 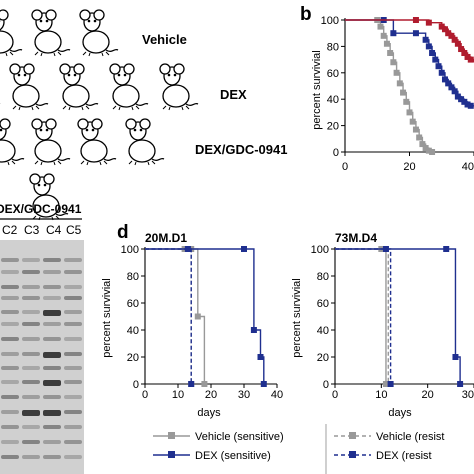 I want to click on legend-label: DEX (sensitive), so click(x=233, y=456).